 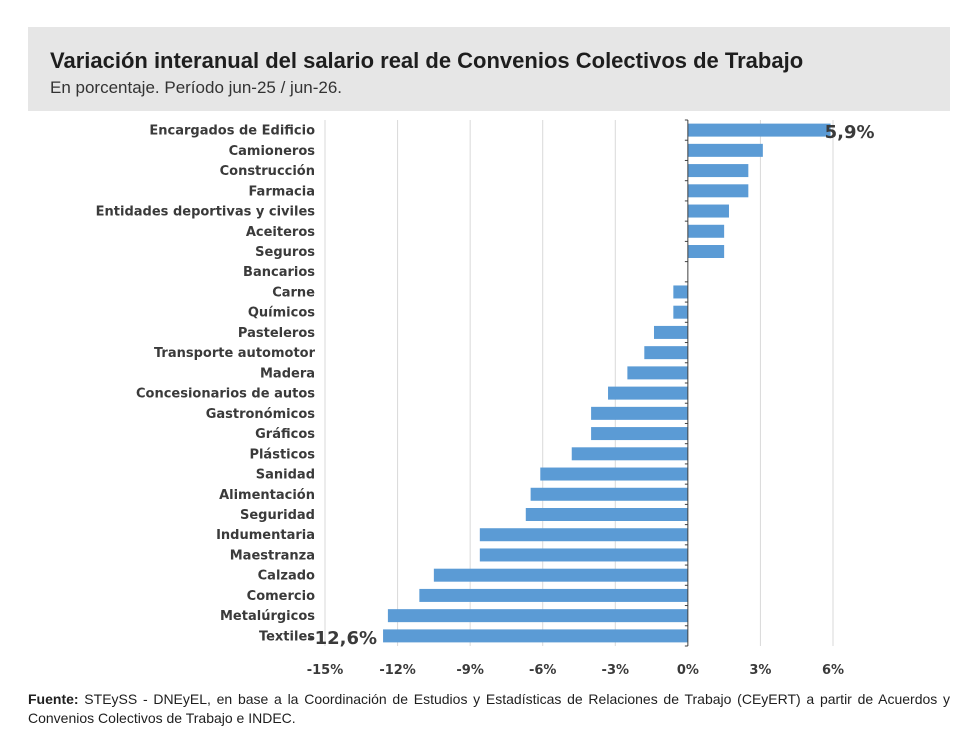 What do you see at coordinates (850, 132) in the screenshot?
I see `data-label: 5,9%` at bounding box center [850, 132].